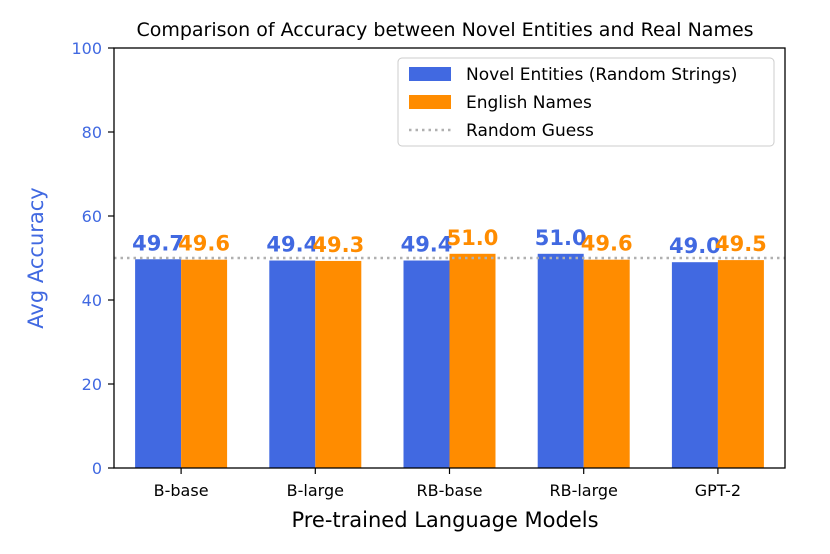 The image size is (830, 554). What do you see at coordinates (315, 490) in the screenshot?
I see `x-tick-label: B-large` at bounding box center [315, 490].